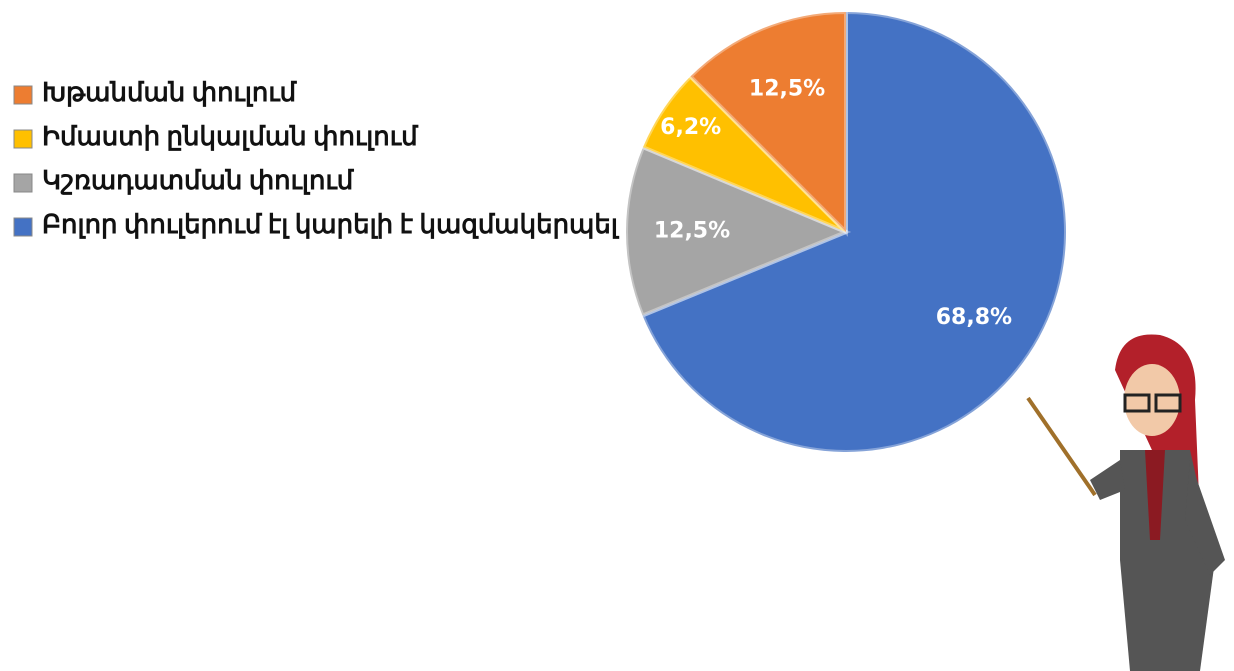  Describe the element at coordinates (690, 127) in the screenshot. I see `value-label: 6,2%` at that location.